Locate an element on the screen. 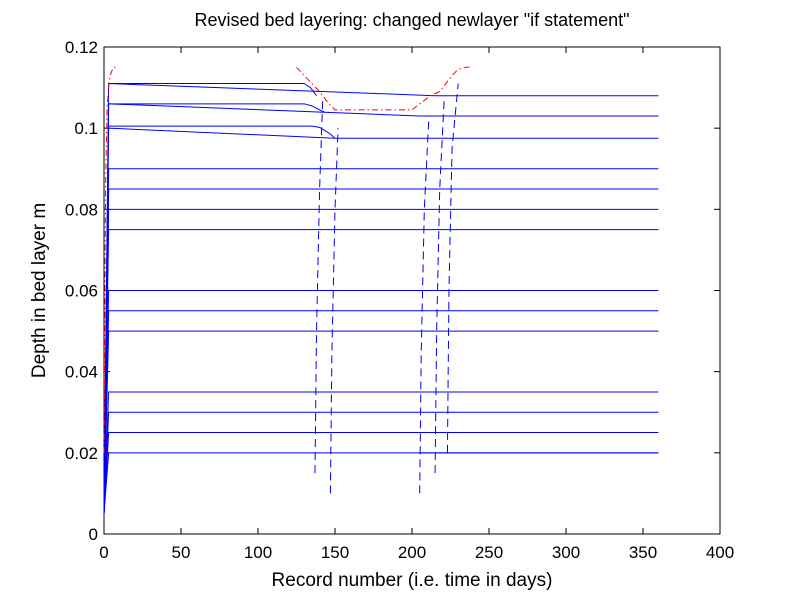 This screenshot has width=800, height=600. y-tick-label: 0.08 is located at coordinates (81, 209).